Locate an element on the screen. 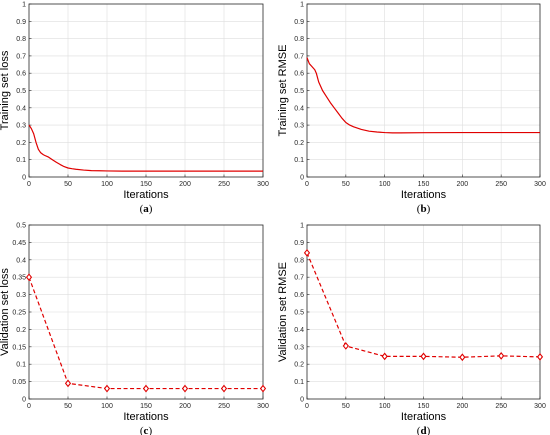 The height and width of the screenshot is (435, 550). panel-caption: (a) is located at coordinates (146, 209).